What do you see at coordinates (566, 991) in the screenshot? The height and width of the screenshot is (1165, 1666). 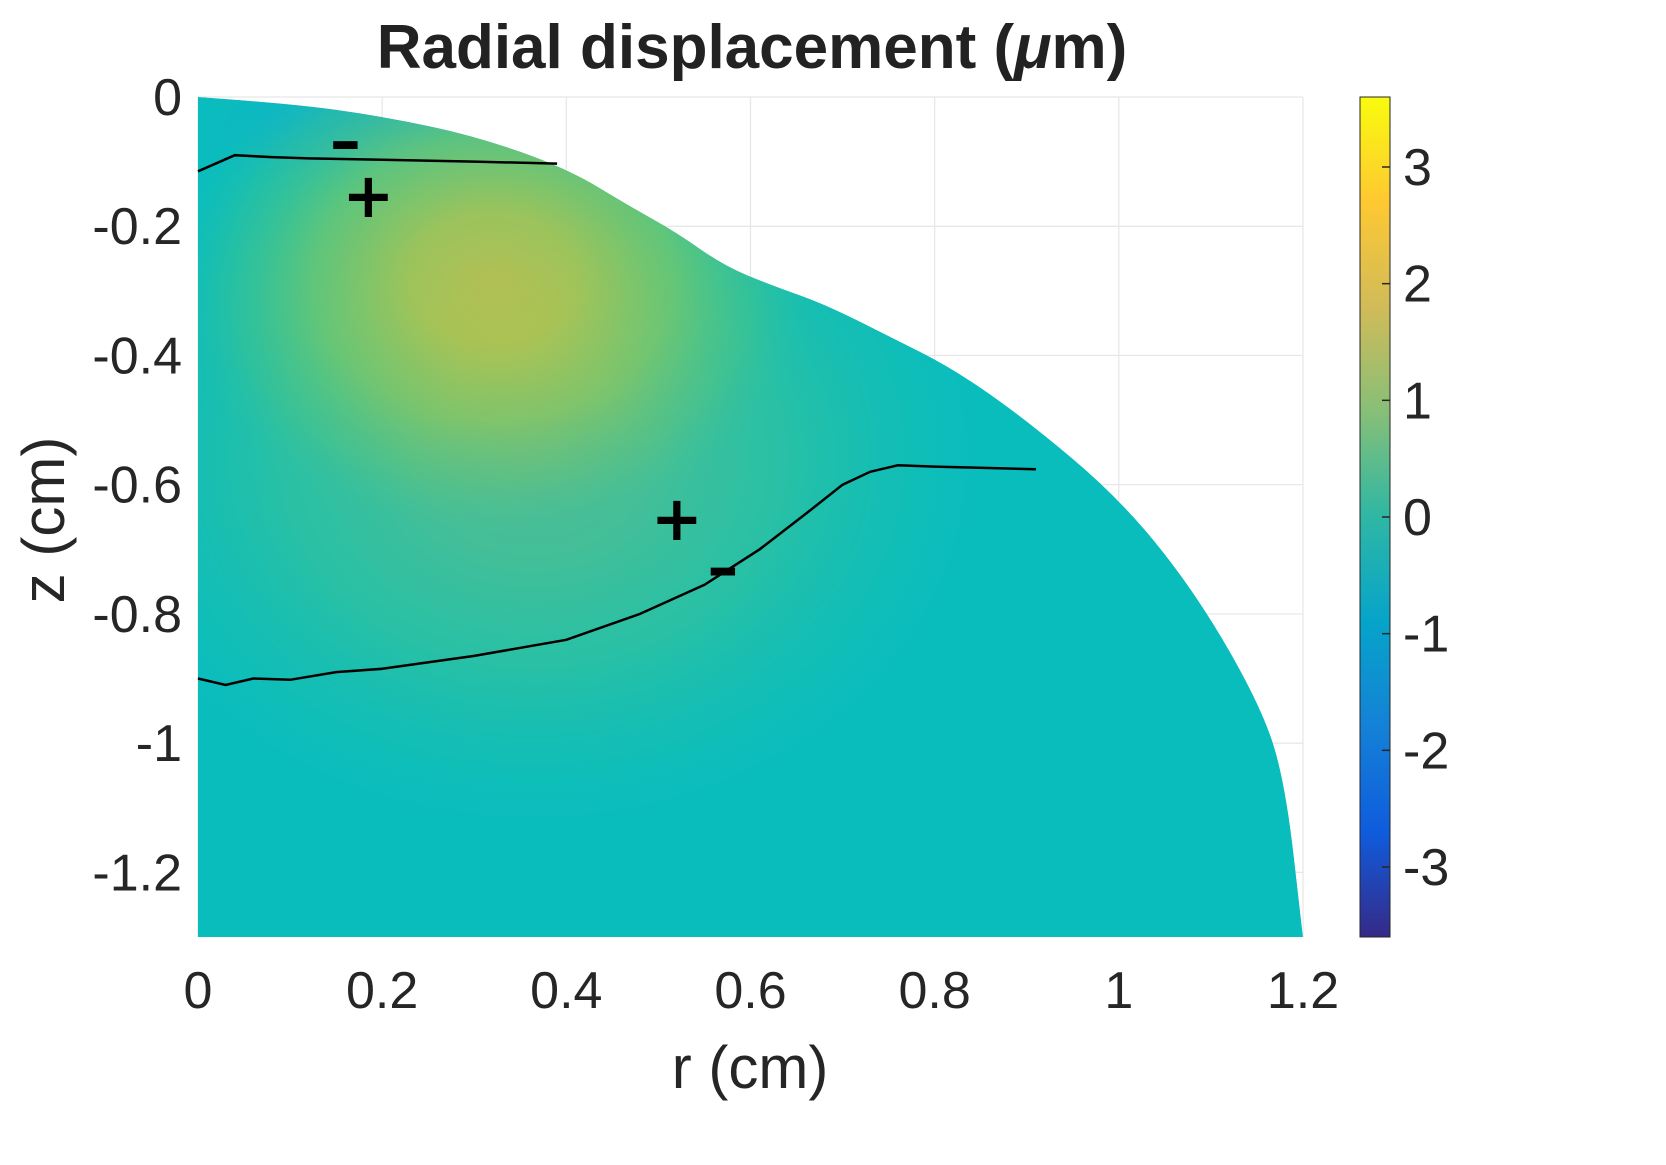 I see `x-tick-label-2: 0.4` at bounding box center [566, 991].